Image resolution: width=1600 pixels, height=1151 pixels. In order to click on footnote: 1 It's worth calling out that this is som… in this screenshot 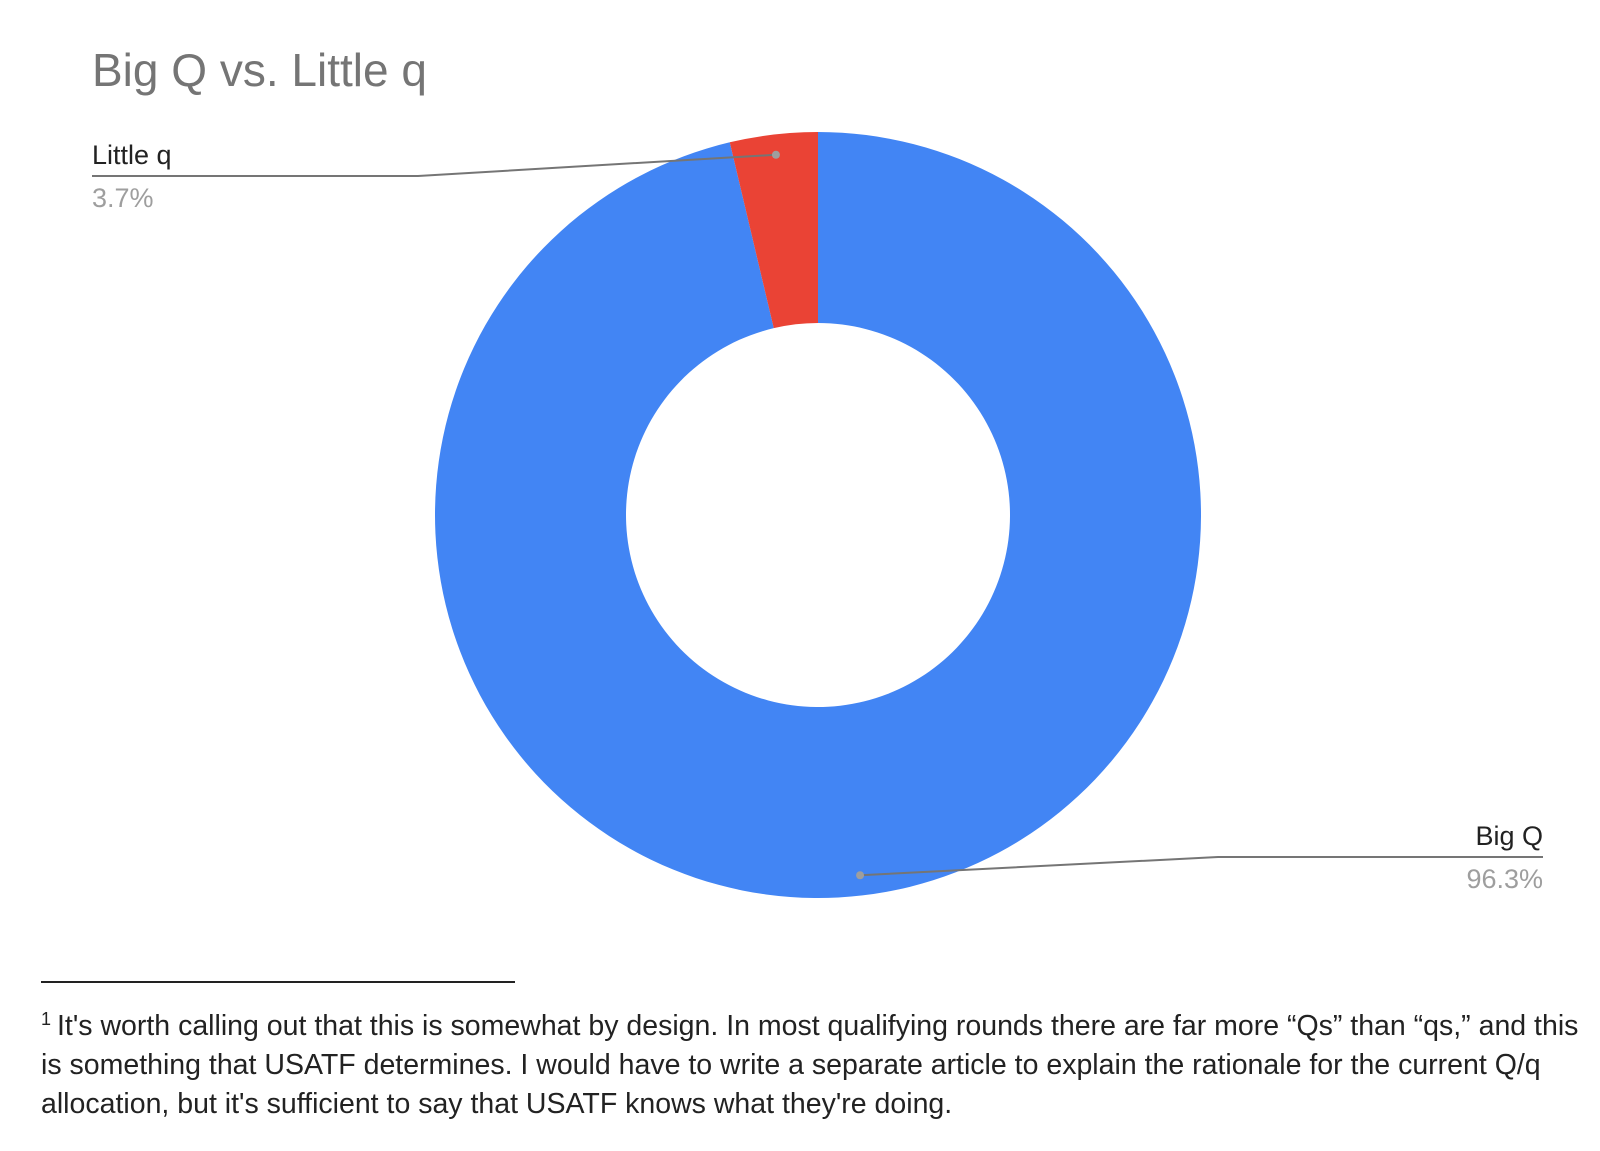, I will do `click(813, 1062)`.